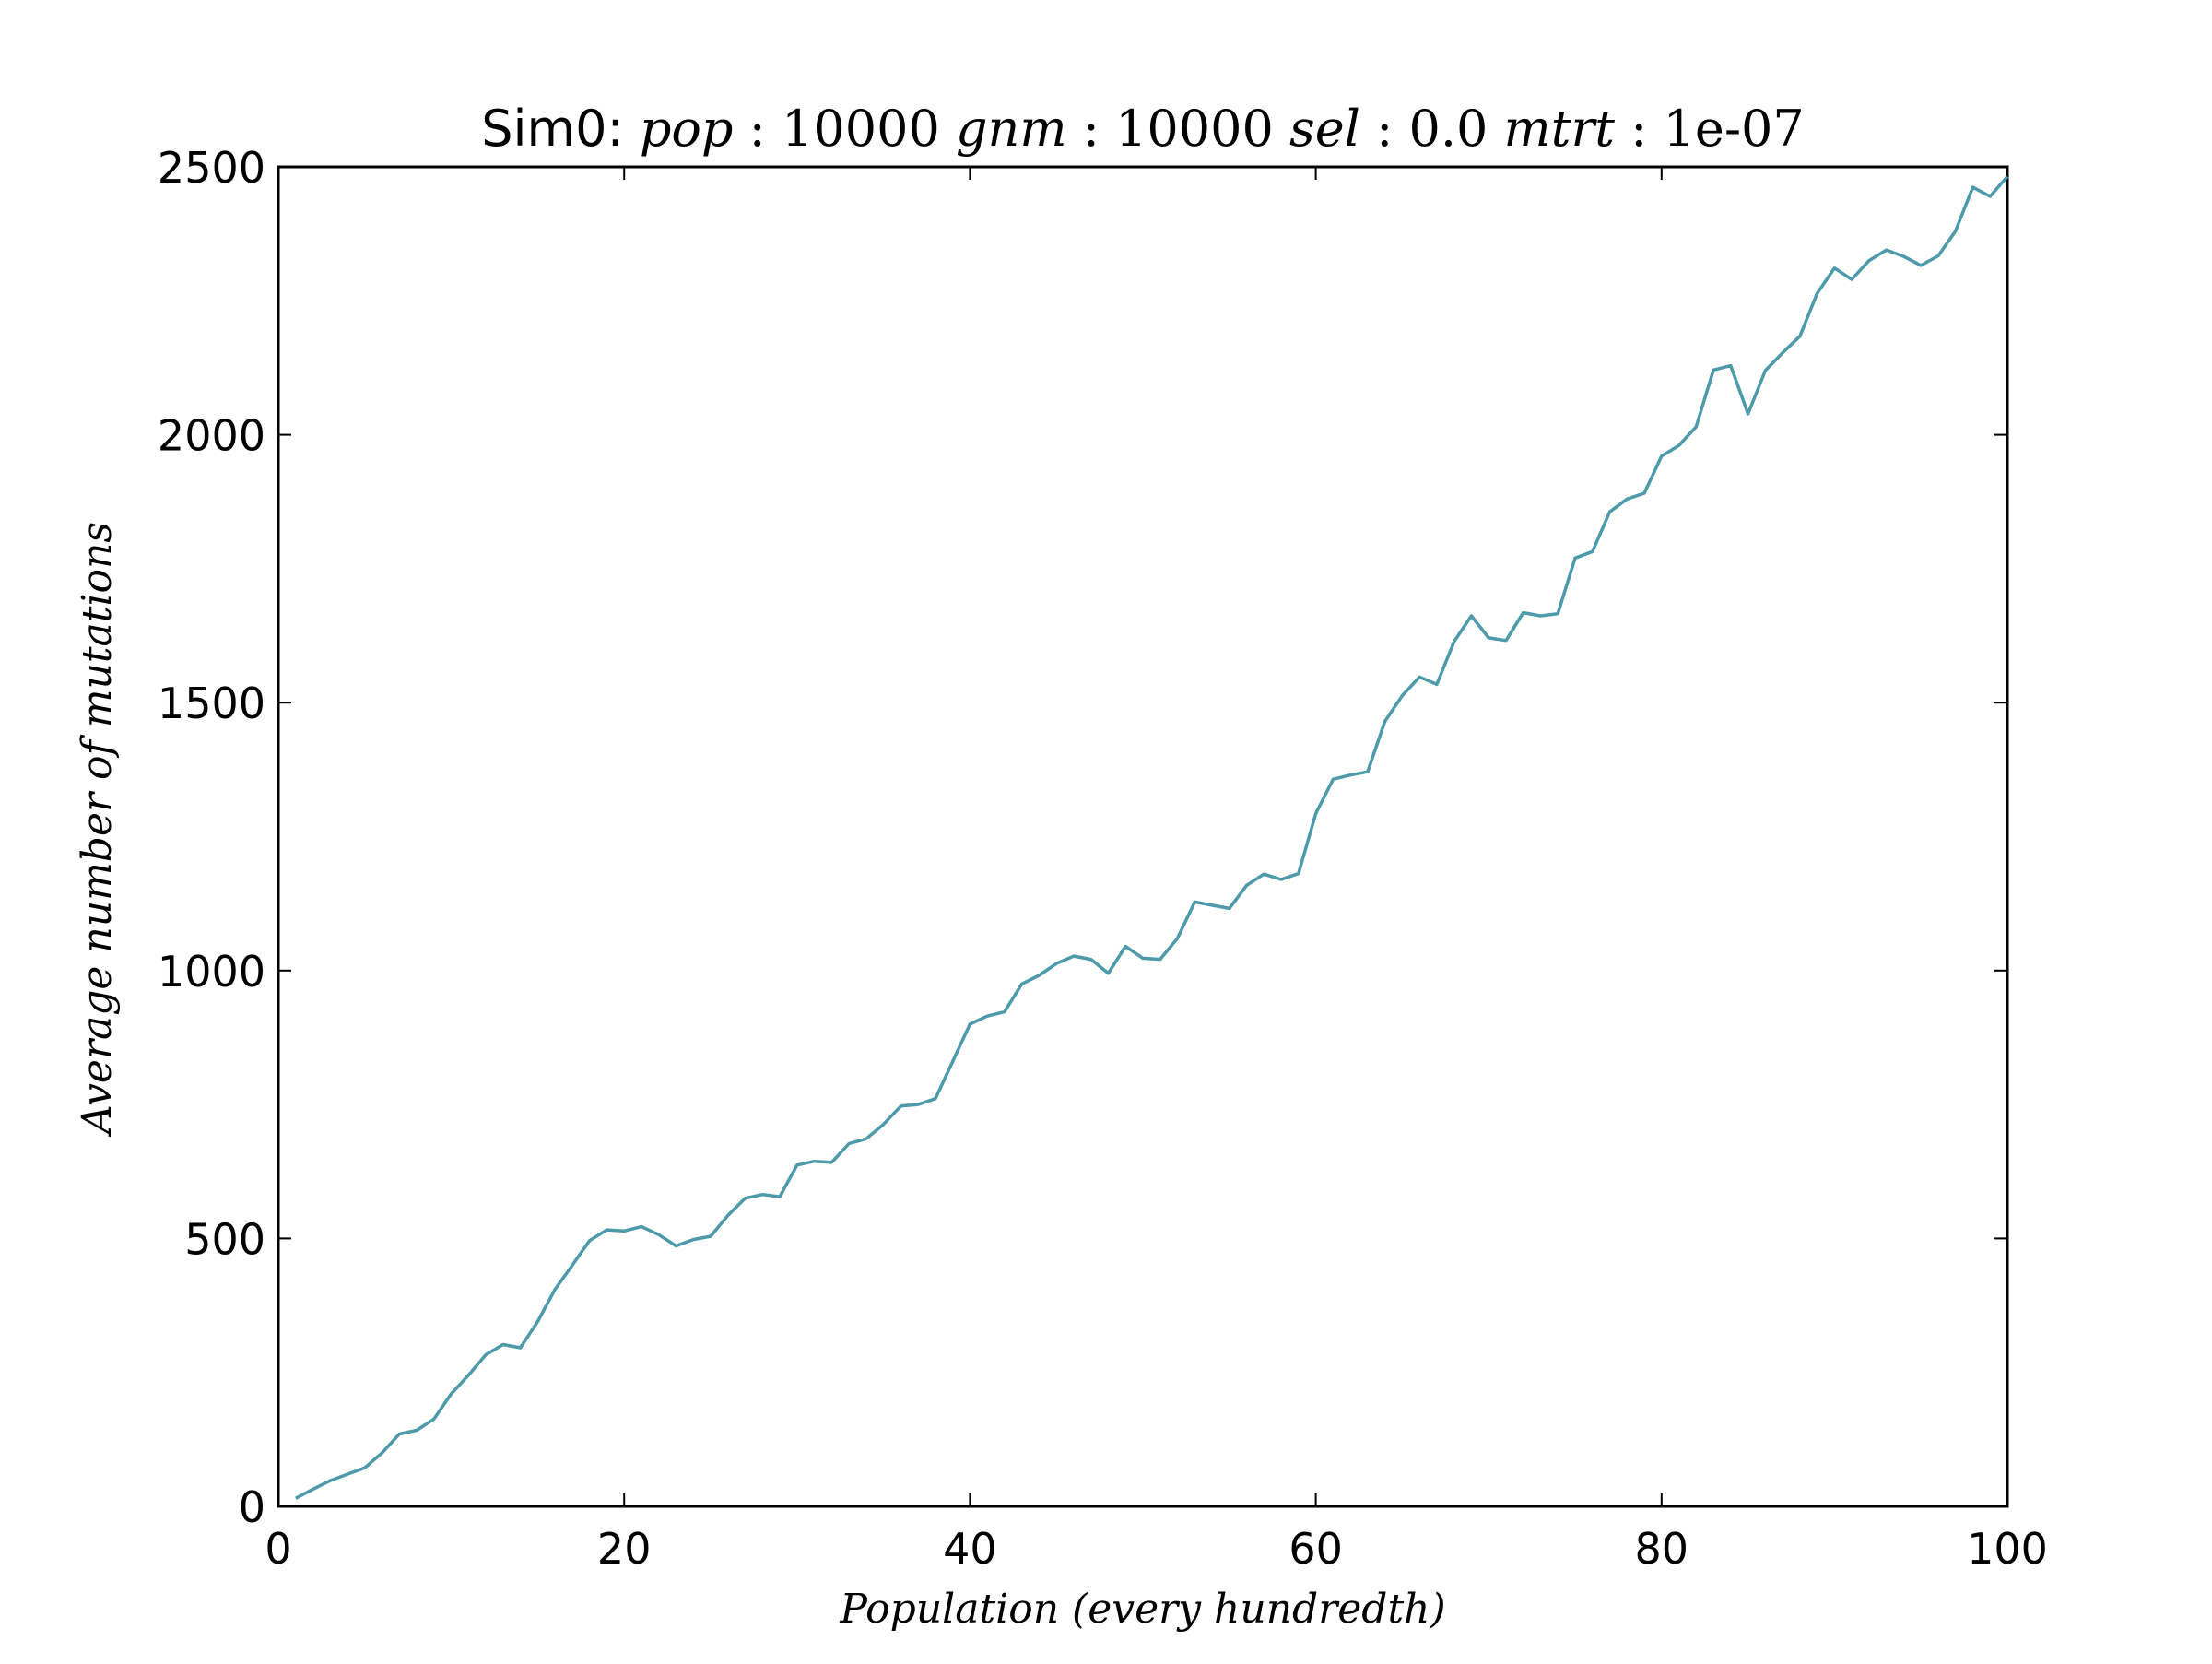 This screenshot has height=1664, width=2212. I want to click on chart-title-param-name: pop, so click(687, 129).